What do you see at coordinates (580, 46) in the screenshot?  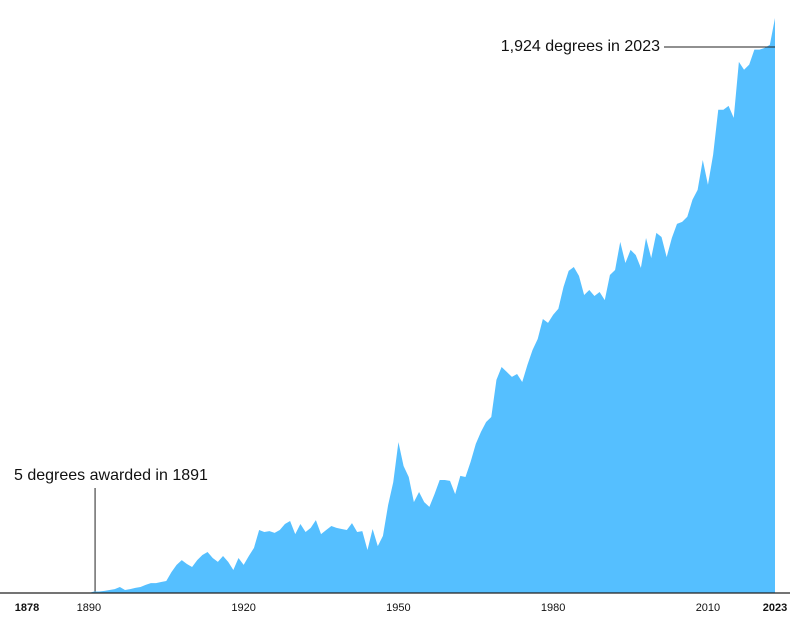 I see `annotation: 1,924 degrees in 2023` at bounding box center [580, 46].